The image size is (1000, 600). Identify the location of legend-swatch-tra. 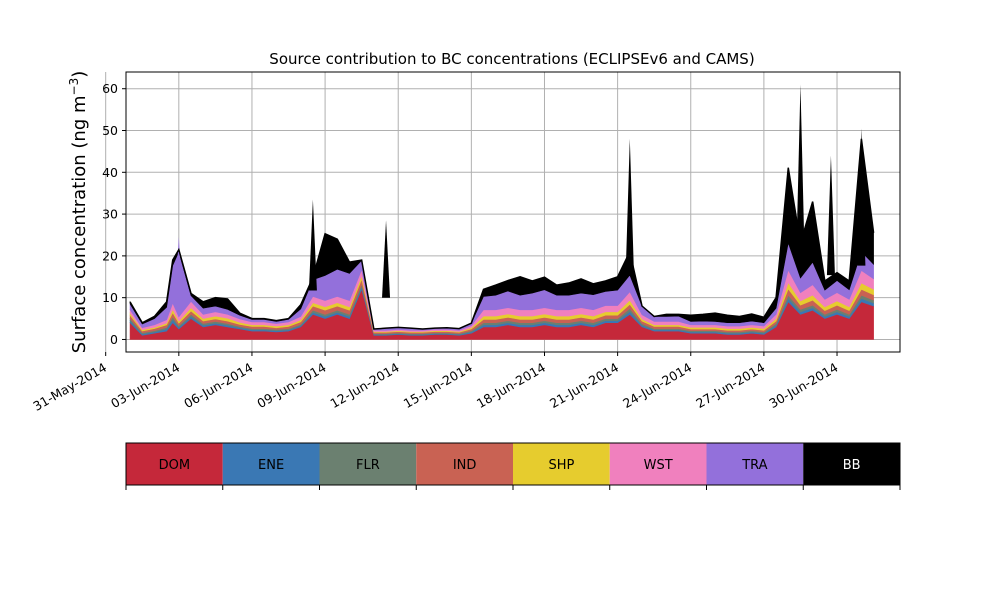
(755, 464).